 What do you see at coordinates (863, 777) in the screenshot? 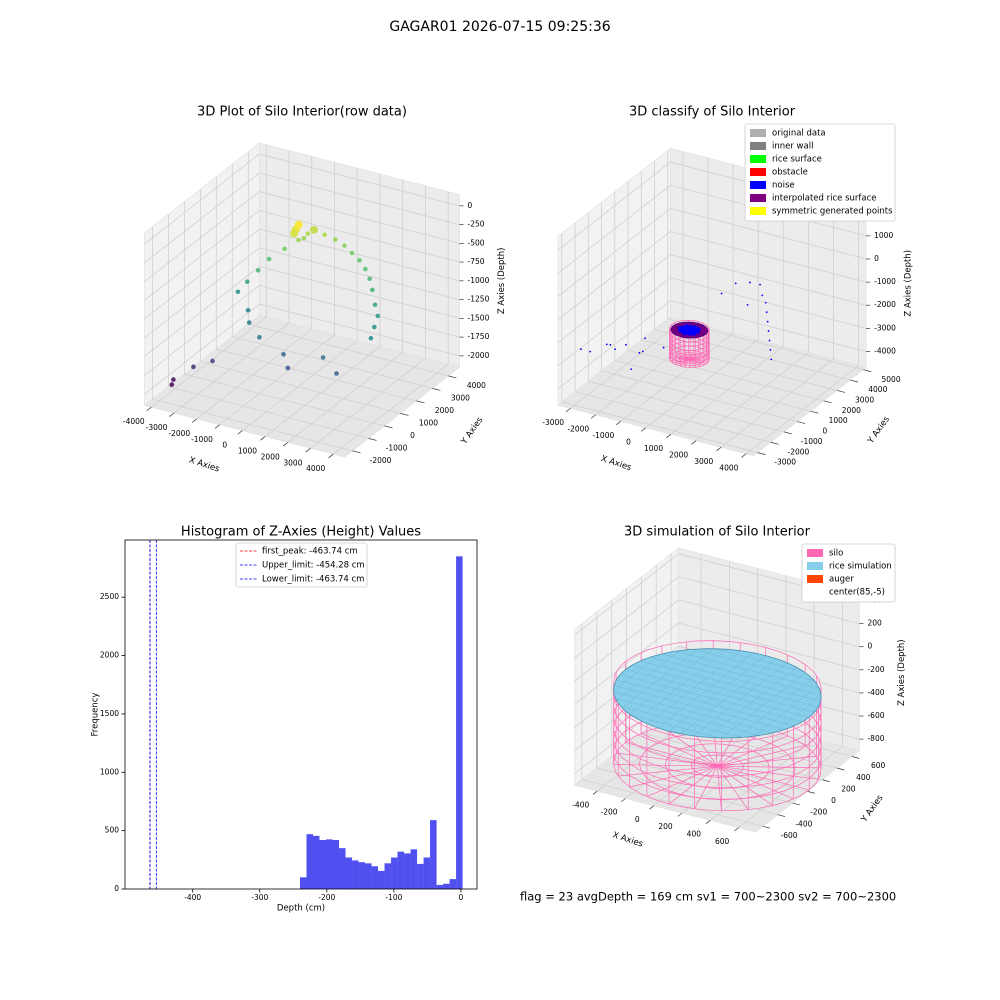
I see `y-tick-label: 400` at bounding box center [863, 777].